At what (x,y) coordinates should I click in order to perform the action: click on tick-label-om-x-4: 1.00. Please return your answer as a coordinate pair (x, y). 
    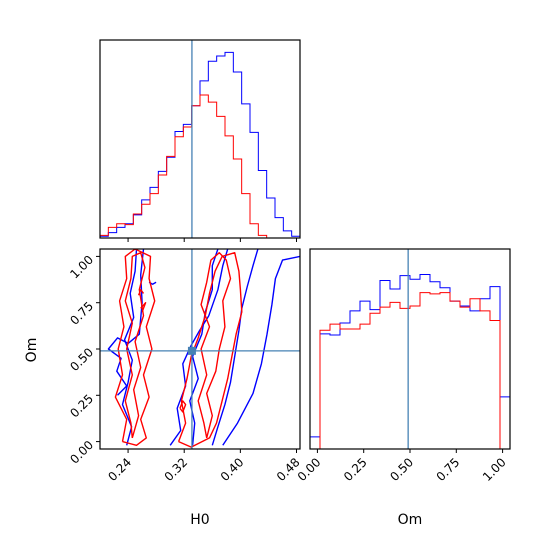
    Looking at the image, I should click on (494, 469).